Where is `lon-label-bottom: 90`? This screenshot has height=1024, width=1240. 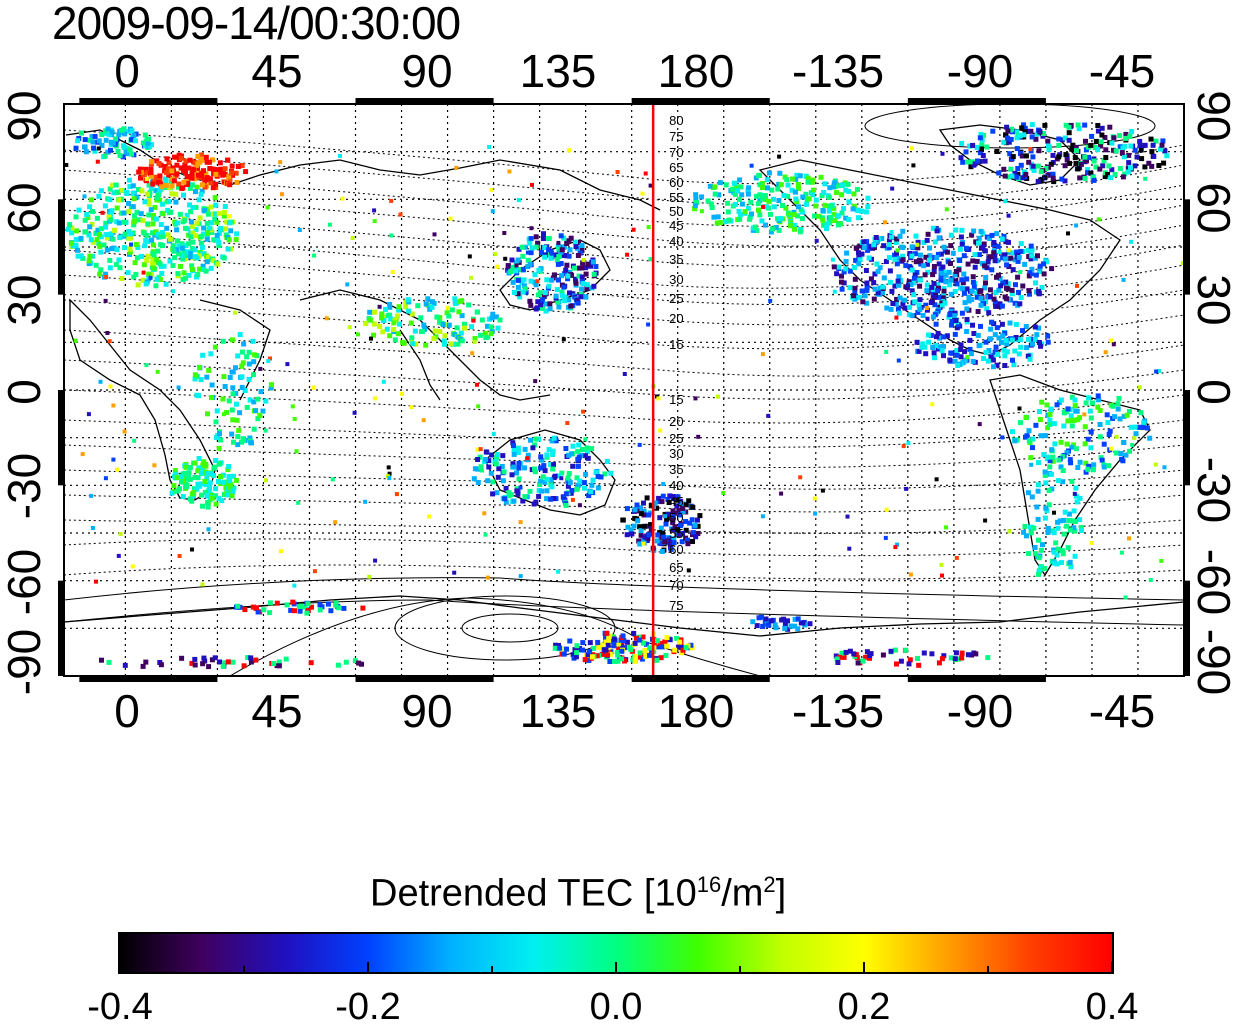 lon-label-bottom: 90 is located at coordinates (427, 711).